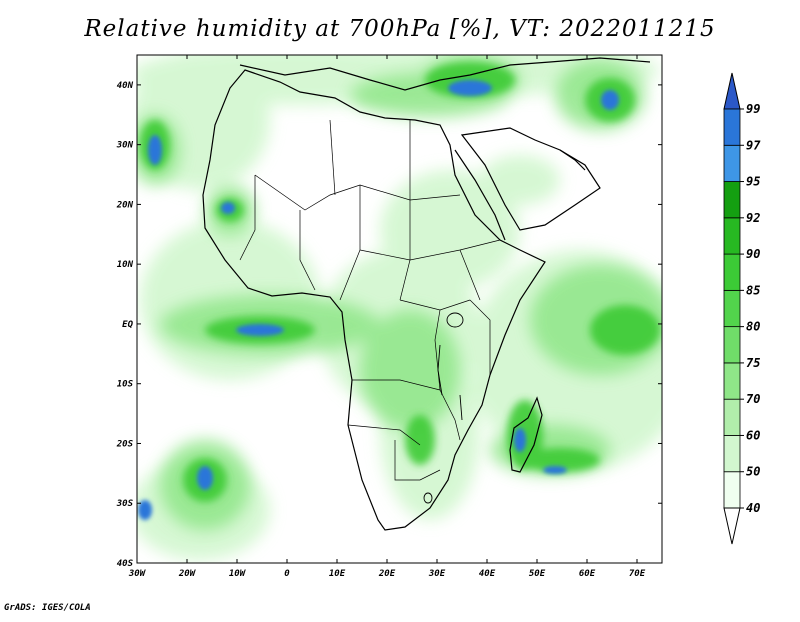  I want to click on lon-tick-label: 10E, so click(337, 574).